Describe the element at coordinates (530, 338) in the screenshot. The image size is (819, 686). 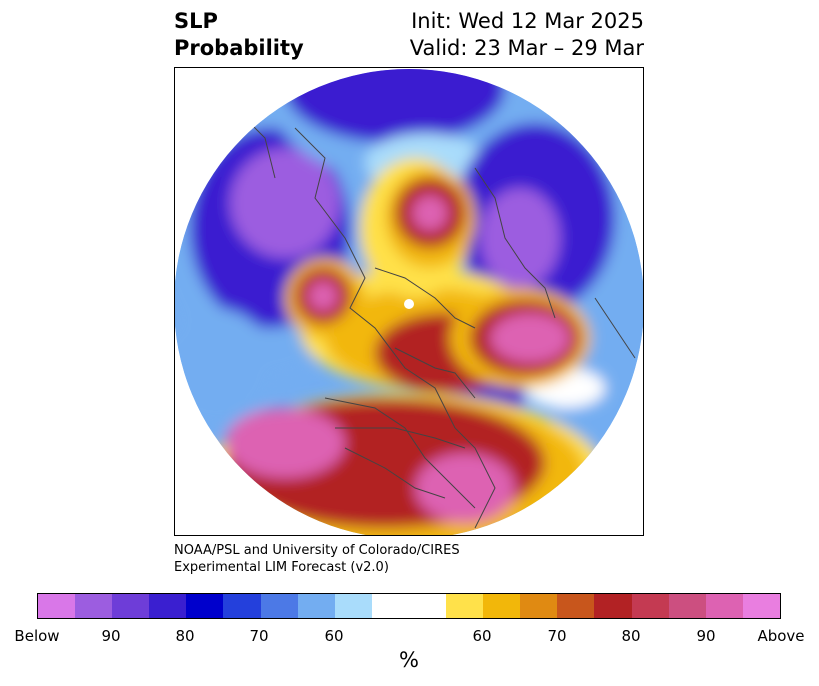
I see `above-max-east` at that location.